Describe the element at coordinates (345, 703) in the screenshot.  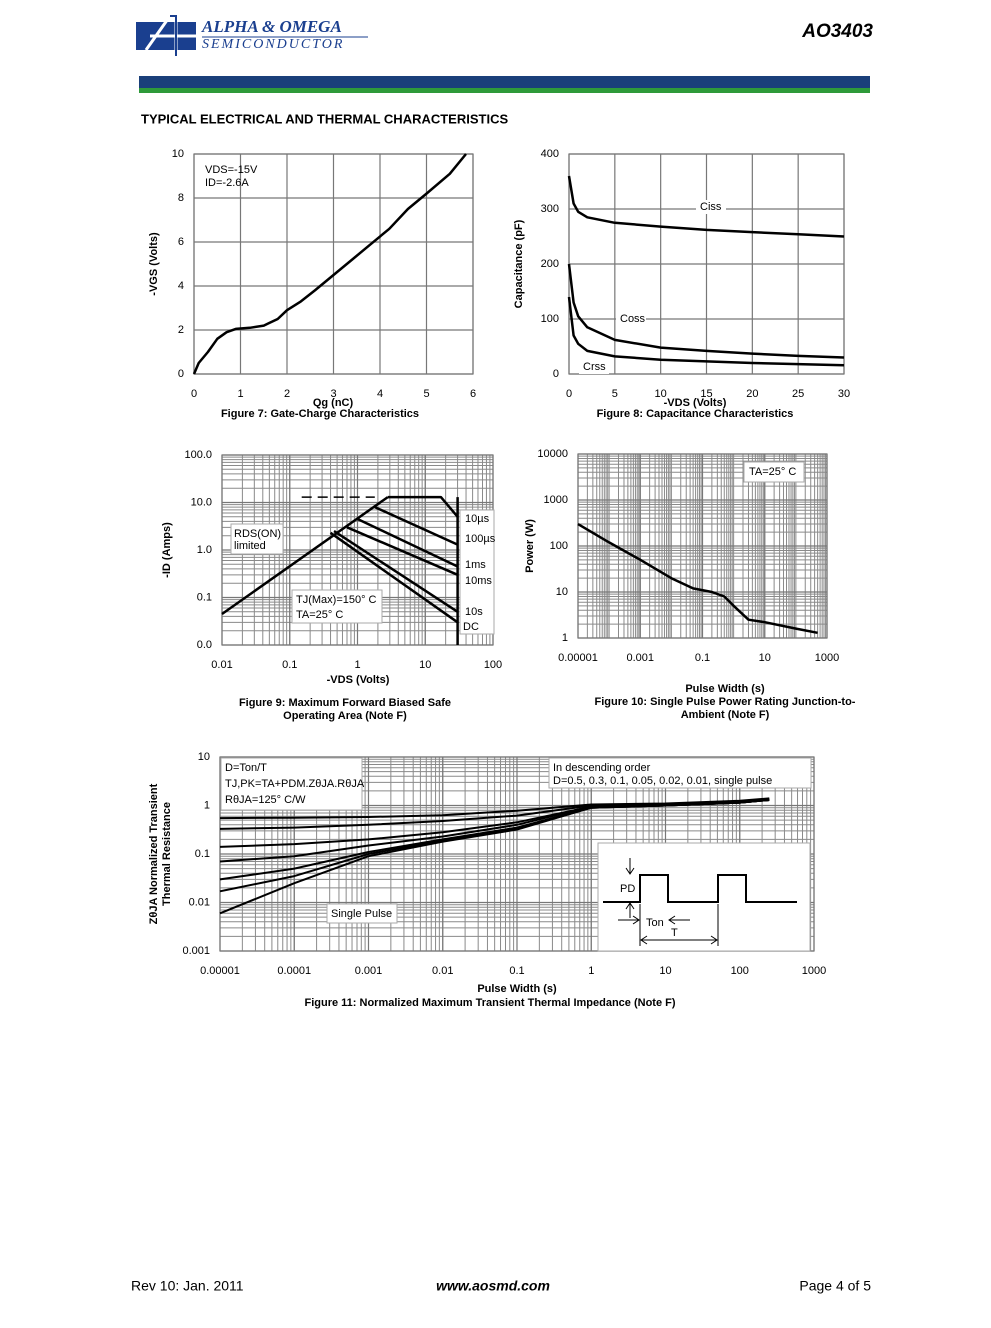
I see `figure-caption: Figure 9: Maximum Forward Biased Safe` at that location.